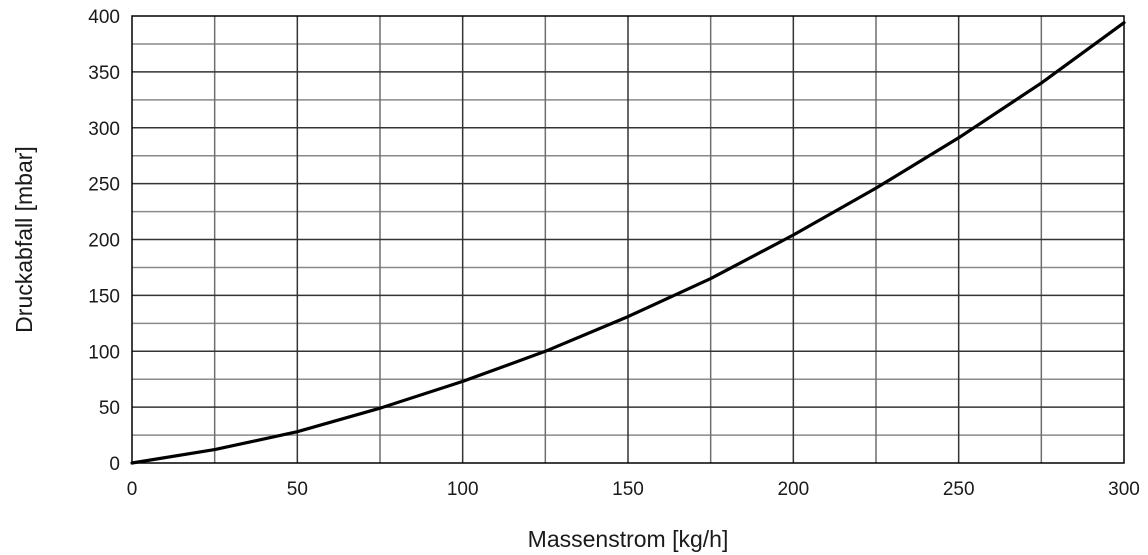 Image resolution: width=1148 pixels, height=555 pixels. Describe the element at coordinates (104, 73) in the screenshot. I see `y-tick-label: 350` at that location.